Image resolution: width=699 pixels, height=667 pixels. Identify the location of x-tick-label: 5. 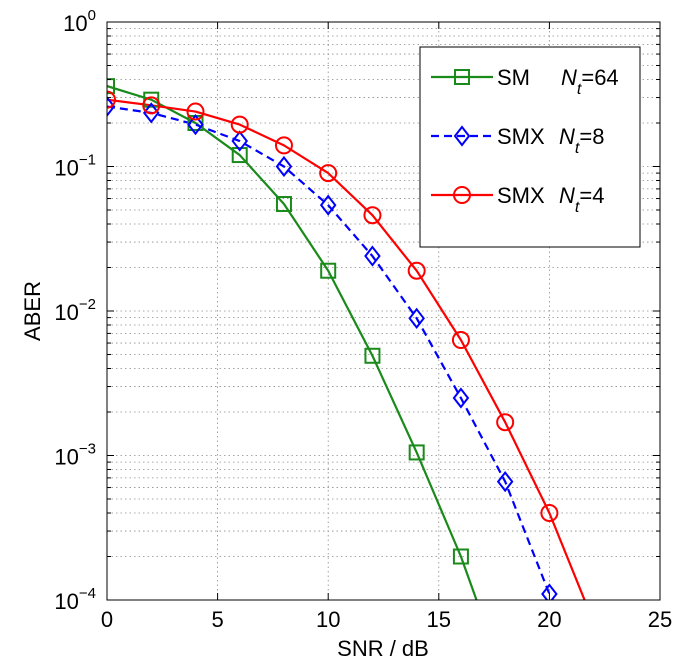
(217, 619).